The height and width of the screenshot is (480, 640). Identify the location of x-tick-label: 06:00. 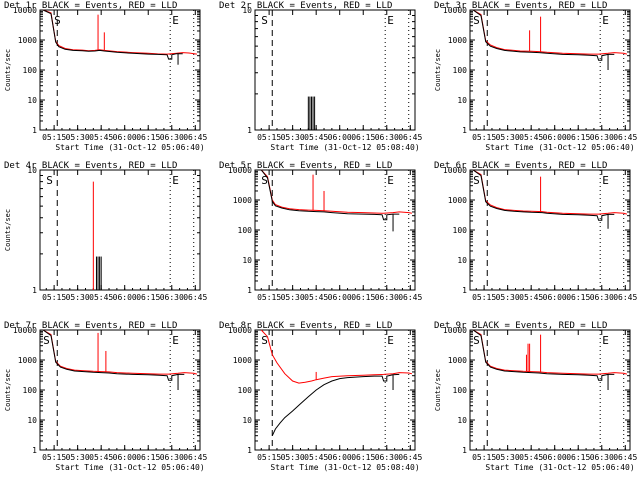
(340, 297).